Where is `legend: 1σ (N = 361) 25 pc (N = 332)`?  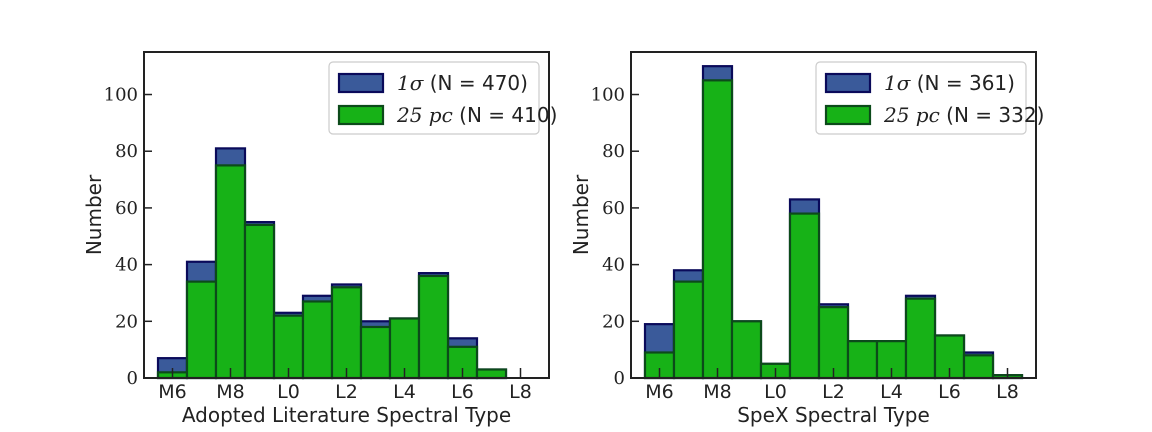 legend: 1σ (N = 361) 25 pc (N = 332) is located at coordinates (929, 98).